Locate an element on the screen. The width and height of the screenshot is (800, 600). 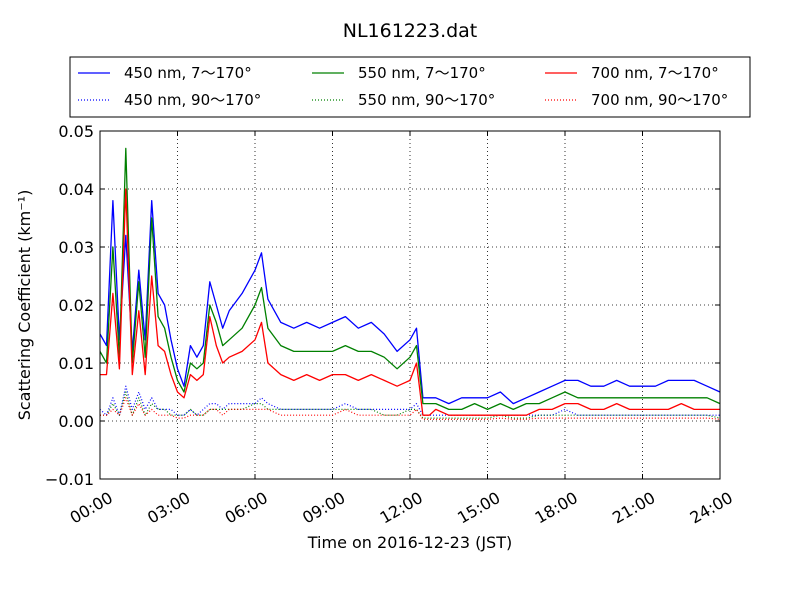
x-axis-label: Time on 2016-12-23 (JST) is located at coordinates (409, 542).